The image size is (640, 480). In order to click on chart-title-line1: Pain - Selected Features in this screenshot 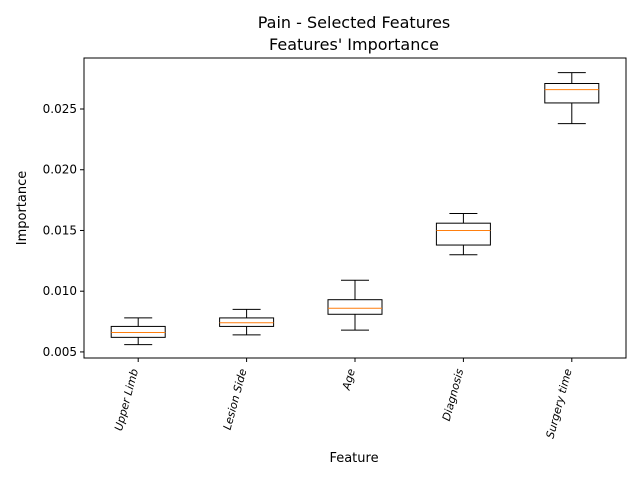, I will do `click(354, 22)`.